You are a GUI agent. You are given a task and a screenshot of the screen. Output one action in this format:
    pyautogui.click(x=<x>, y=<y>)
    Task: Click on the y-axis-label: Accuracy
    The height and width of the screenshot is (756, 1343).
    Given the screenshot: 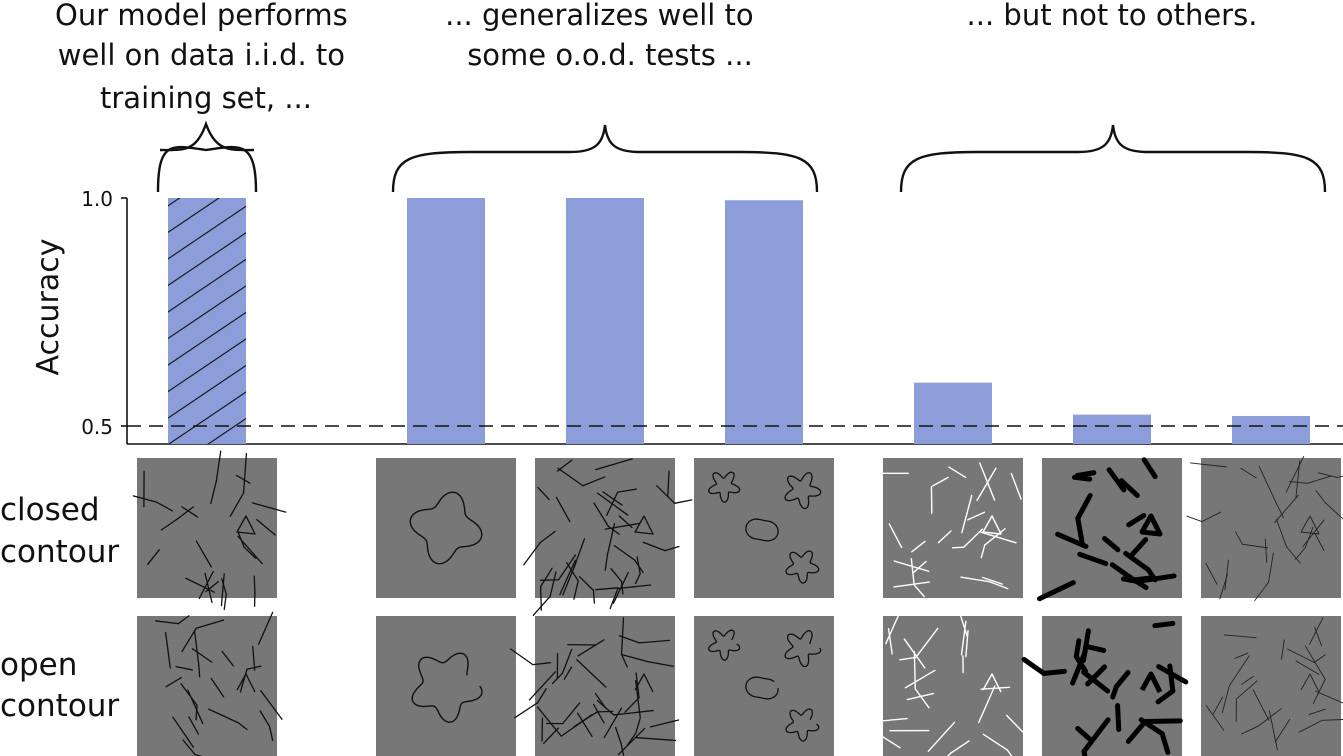 What is the action you would take?
    pyautogui.click(x=48, y=307)
    